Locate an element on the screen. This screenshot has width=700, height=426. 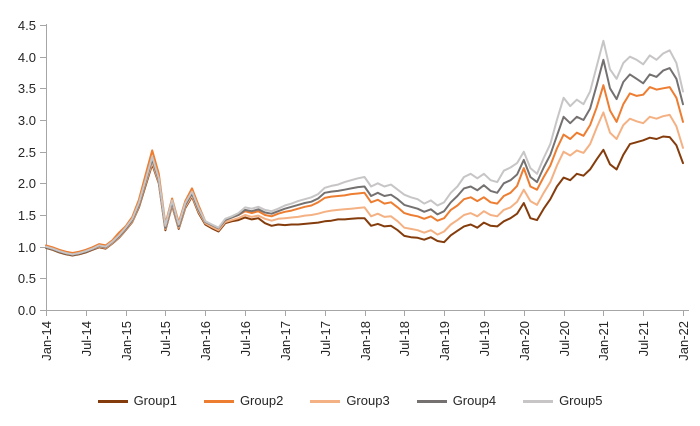
y-axis-tick-label: 0.0 is located at coordinates (27, 310).